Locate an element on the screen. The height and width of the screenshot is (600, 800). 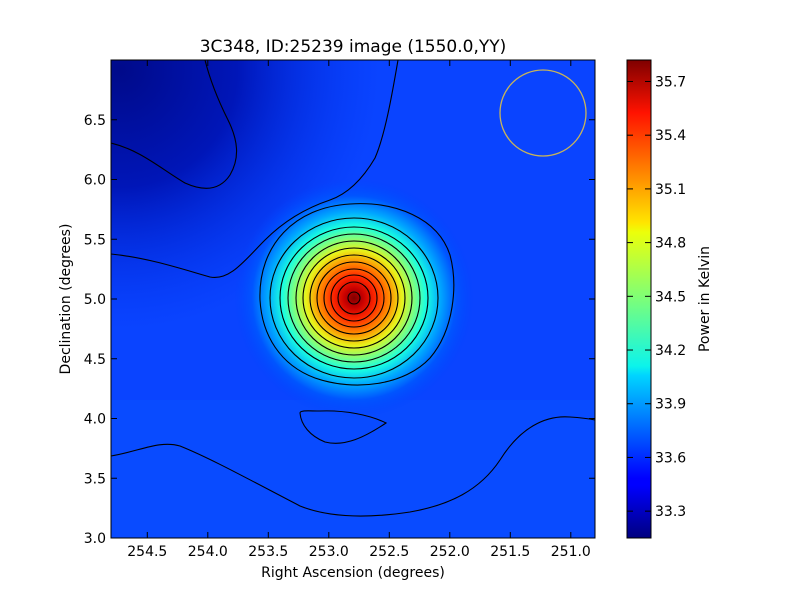
y-tick-label: 4.5 is located at coordinates (95, 360).